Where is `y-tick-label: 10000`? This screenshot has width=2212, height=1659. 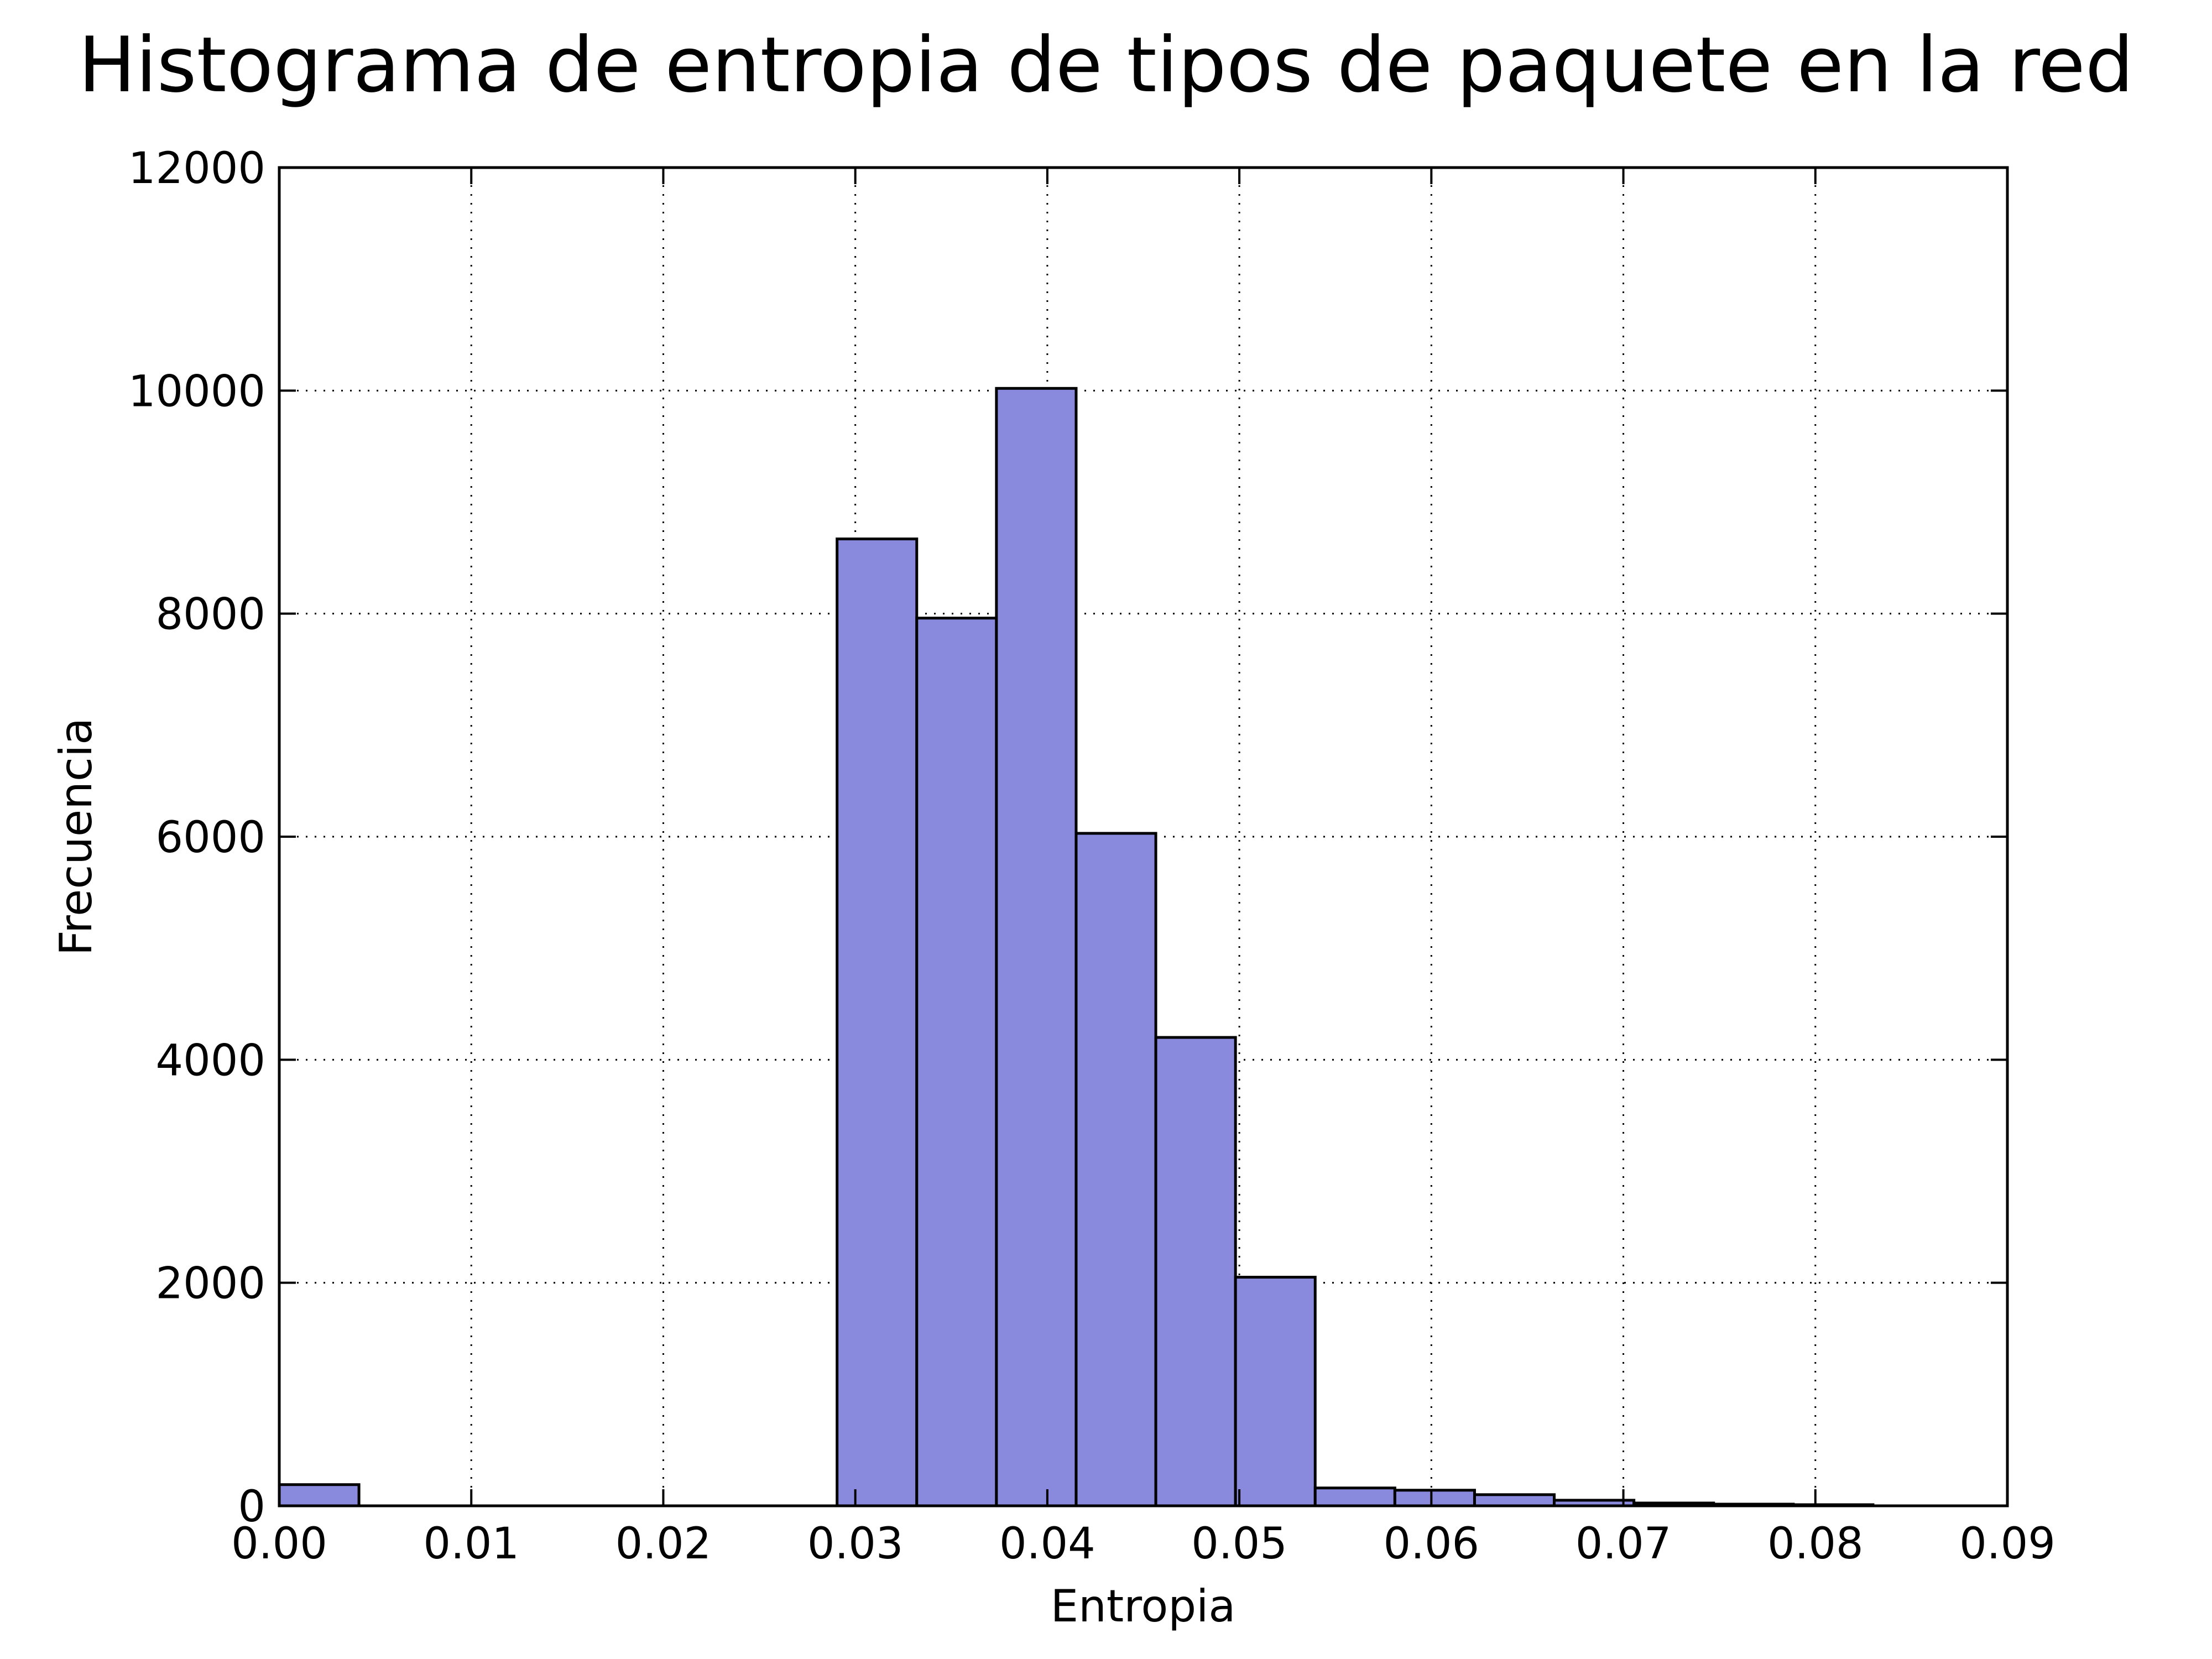 y-tick-label: 10000 is located at coordinates (197, 392).